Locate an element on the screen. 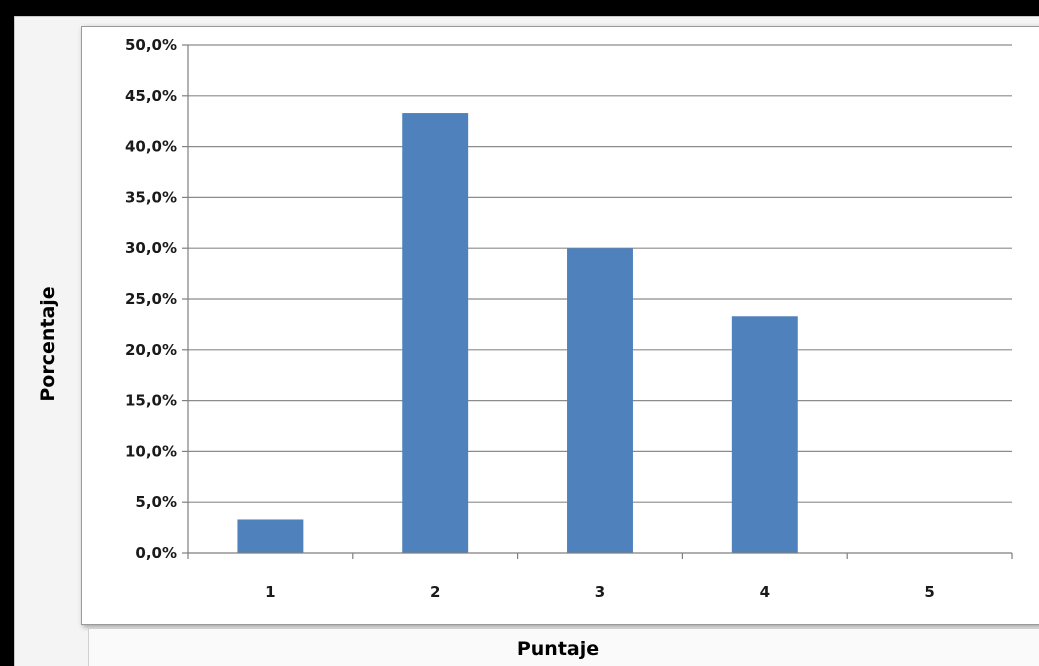 This screenshot has height=666, width=1039. x-tick-labels: 1 2 3 4 5 is located at coordinates (600, 592).